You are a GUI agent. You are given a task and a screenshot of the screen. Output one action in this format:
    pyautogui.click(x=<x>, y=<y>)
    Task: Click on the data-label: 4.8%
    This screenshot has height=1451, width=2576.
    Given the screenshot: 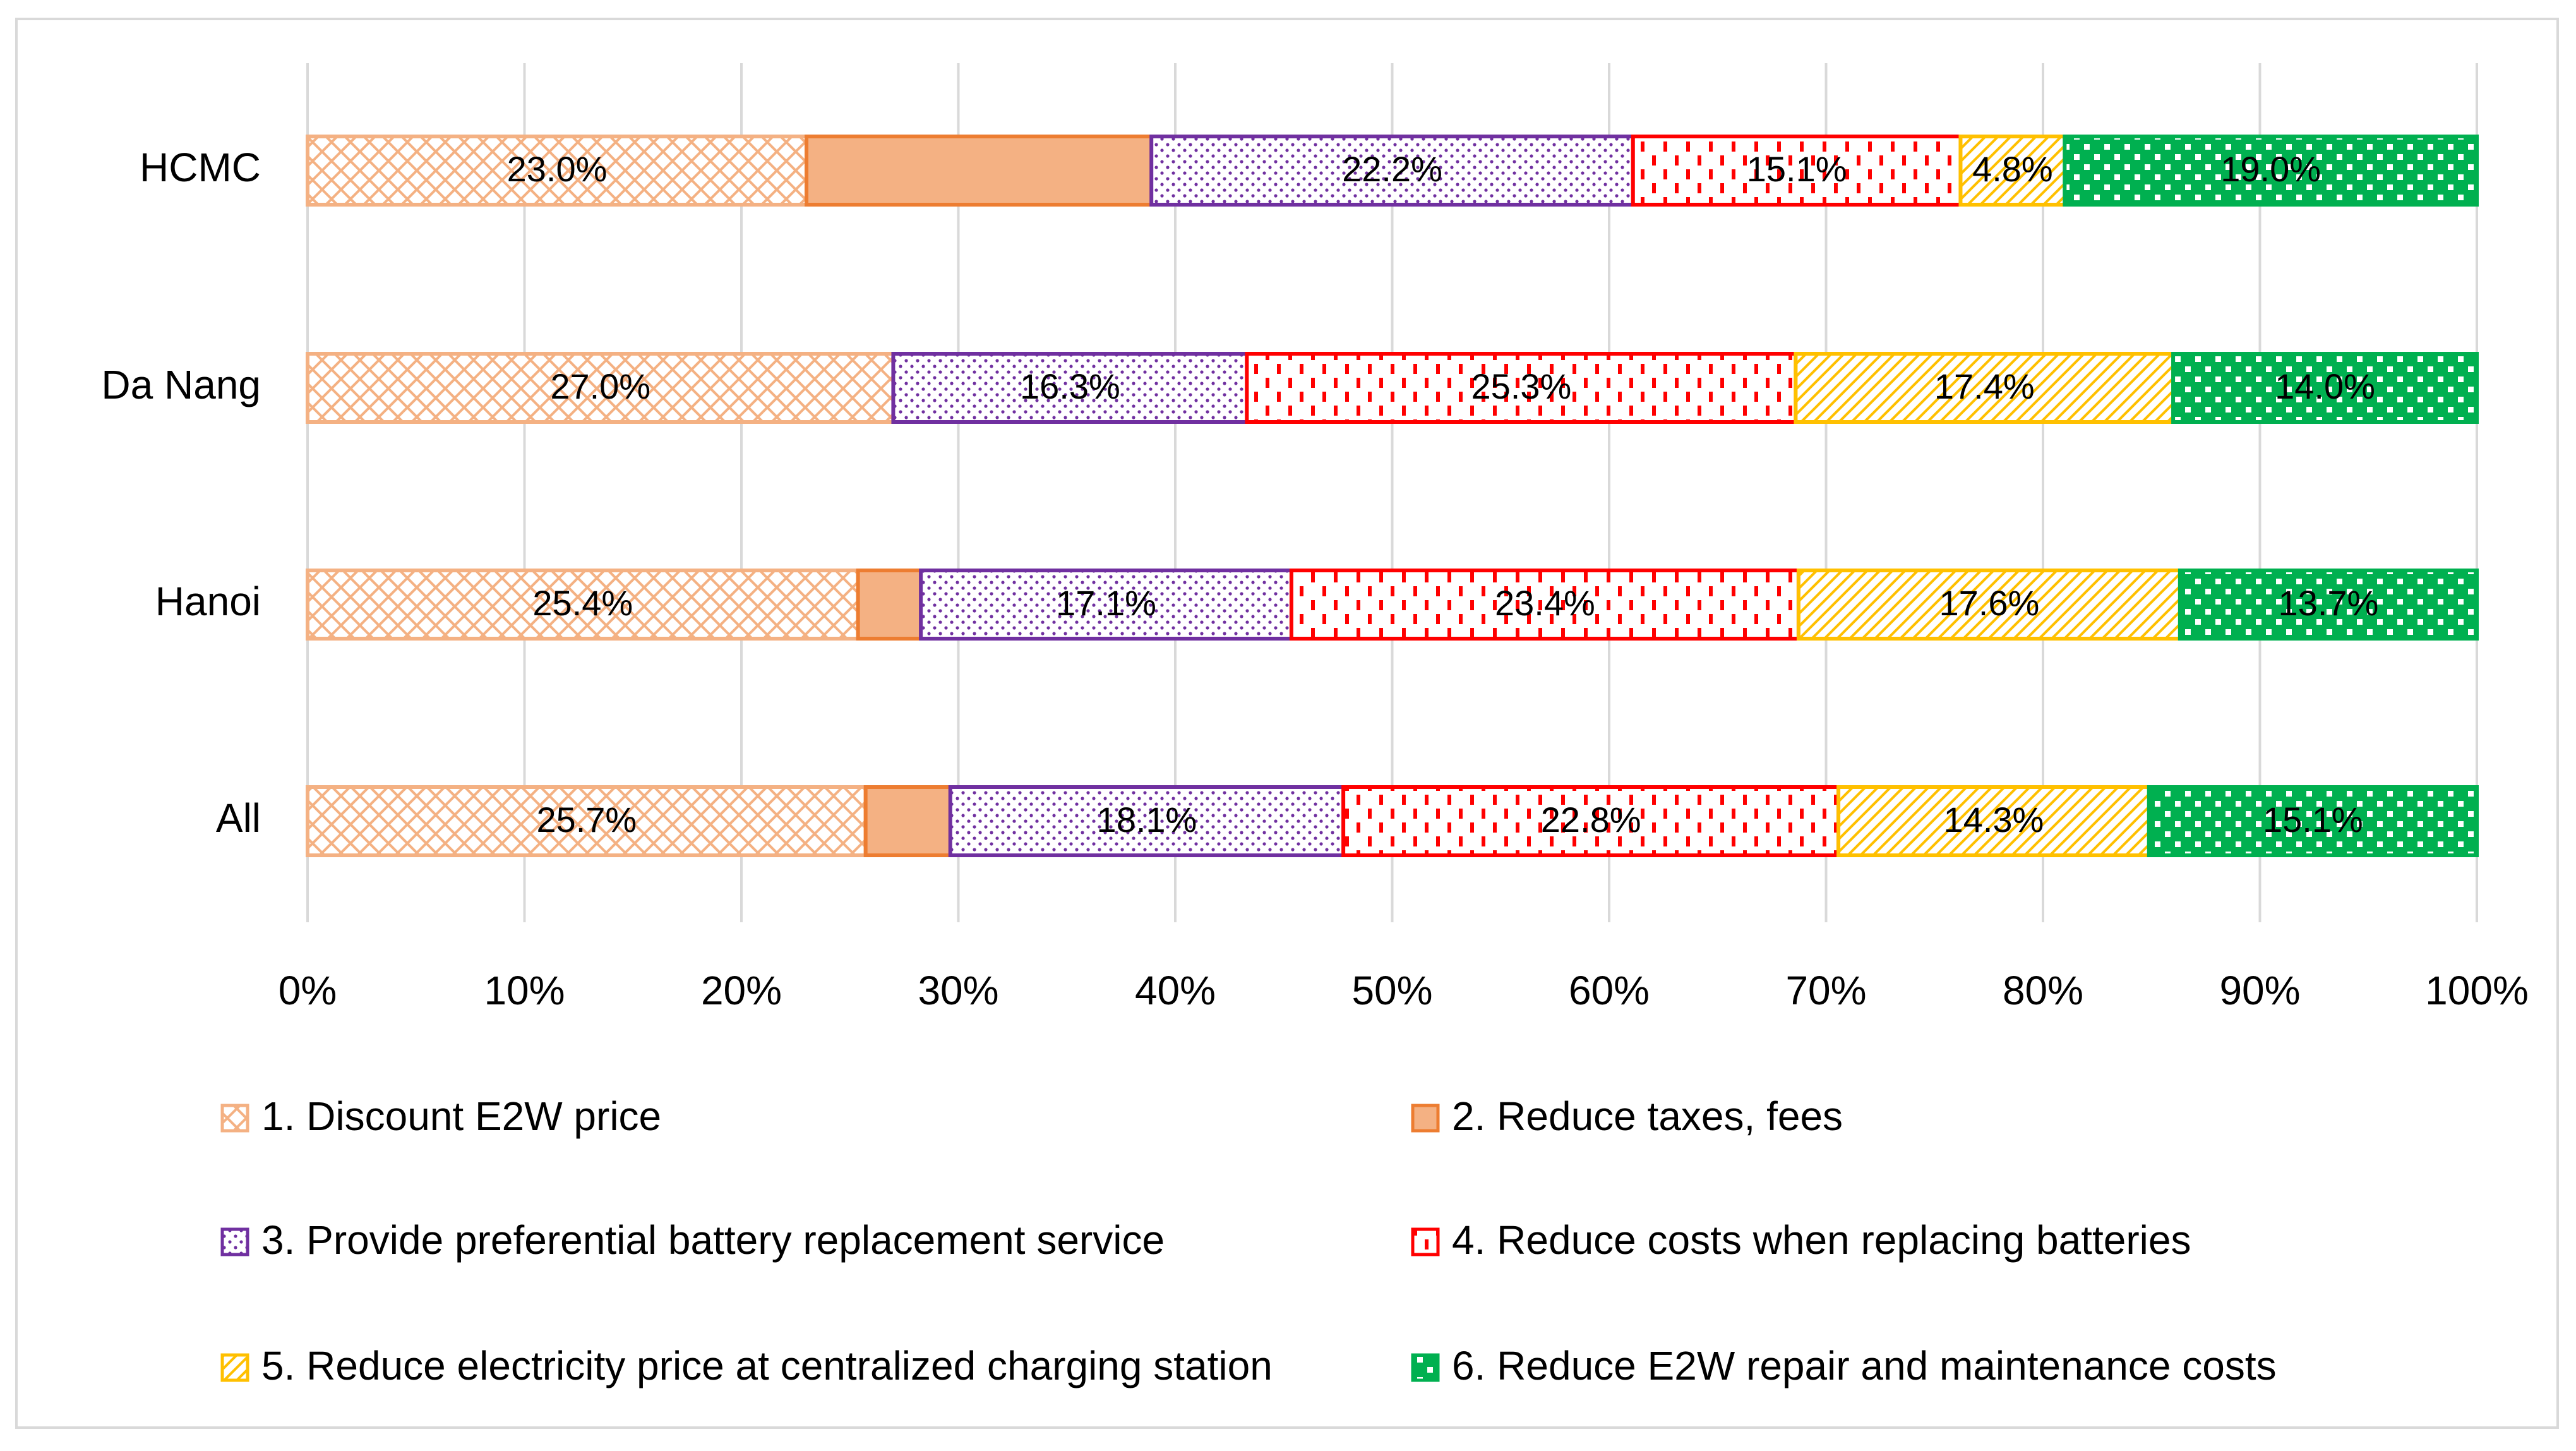 What is the action you would take?
    pyautogui.click(x=2012, y=169)
    